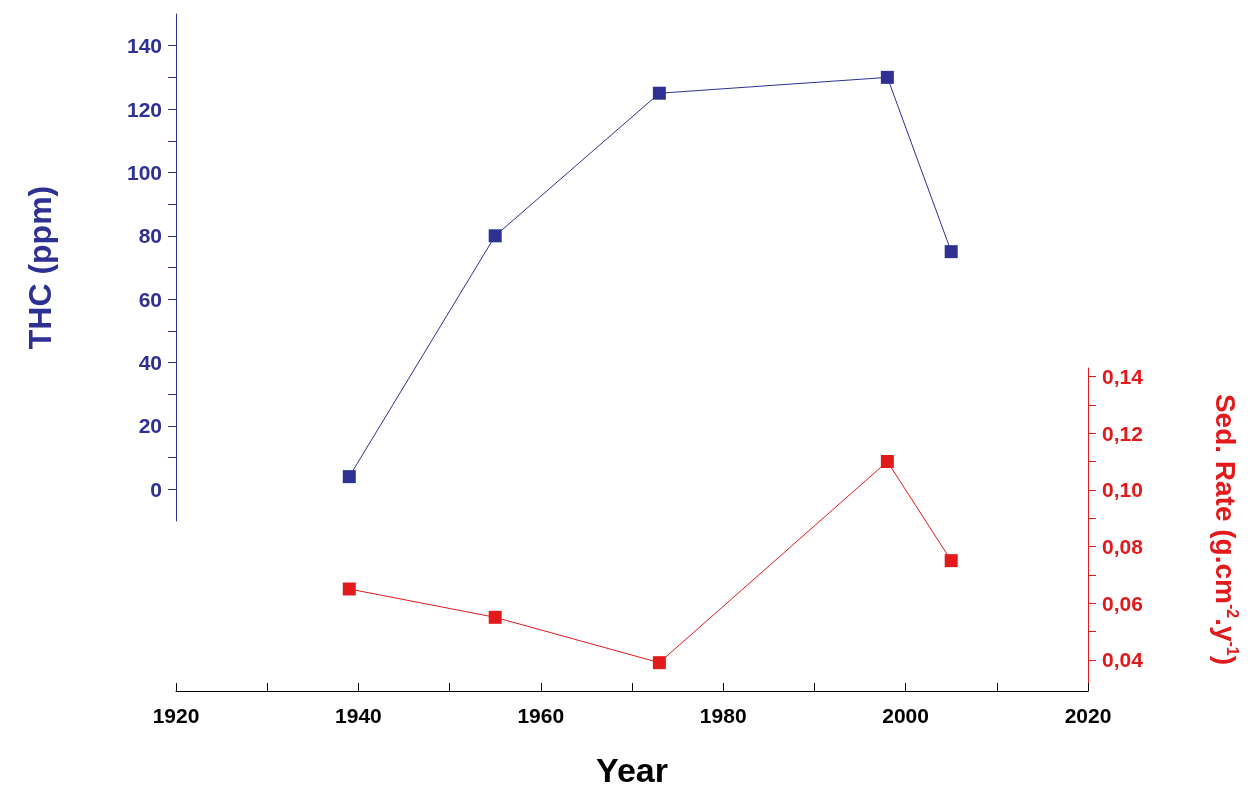  Describe the element at coordinates (1088, 715) in the screenshot. I see `x-tick-label: 2020` at that location.